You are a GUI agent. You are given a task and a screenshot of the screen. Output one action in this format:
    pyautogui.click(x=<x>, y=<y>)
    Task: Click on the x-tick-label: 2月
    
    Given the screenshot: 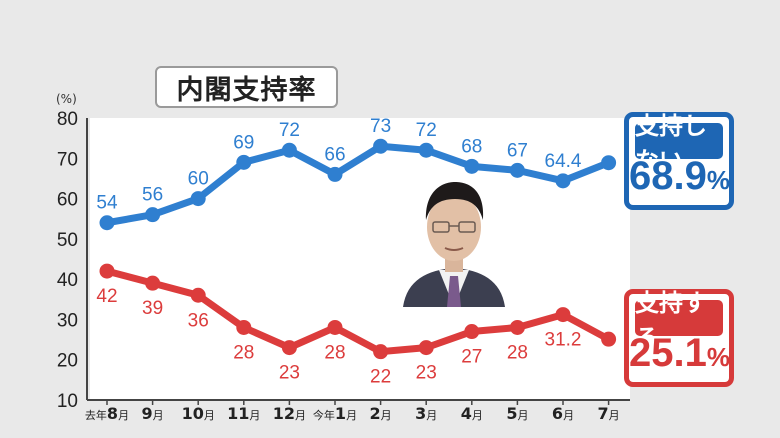 What is the action you would take?
    pyautogui.click(x=381, y=411)
    